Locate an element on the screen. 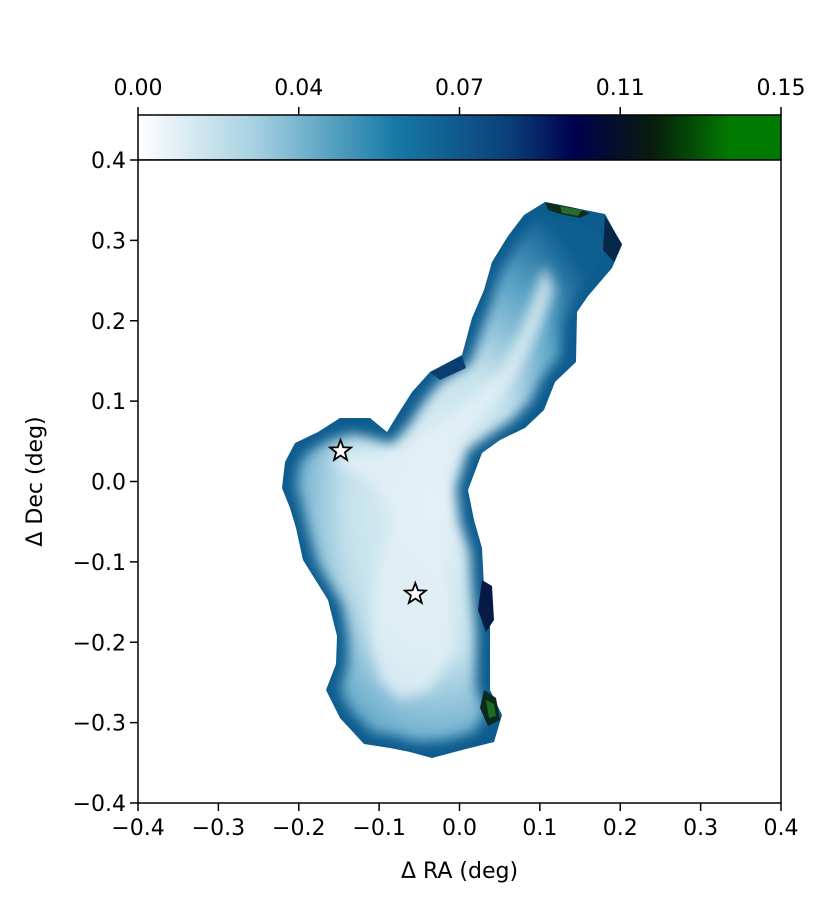 The width and height of the screenshot is (829, 905). y-axis-ticks: −0.4 −0.3 −0.2 −0.1 0.0 0.1 0.2 0.3 0.4 is located at coordinates (105, 483).